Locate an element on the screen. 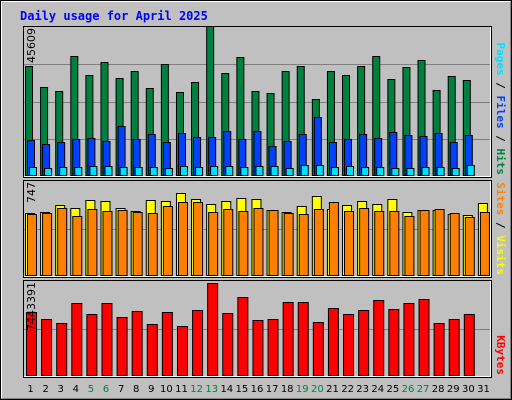 This screenshot has height=400, width=512. x-tick-label-day-5: 5 is located at coordinates (91, 389).